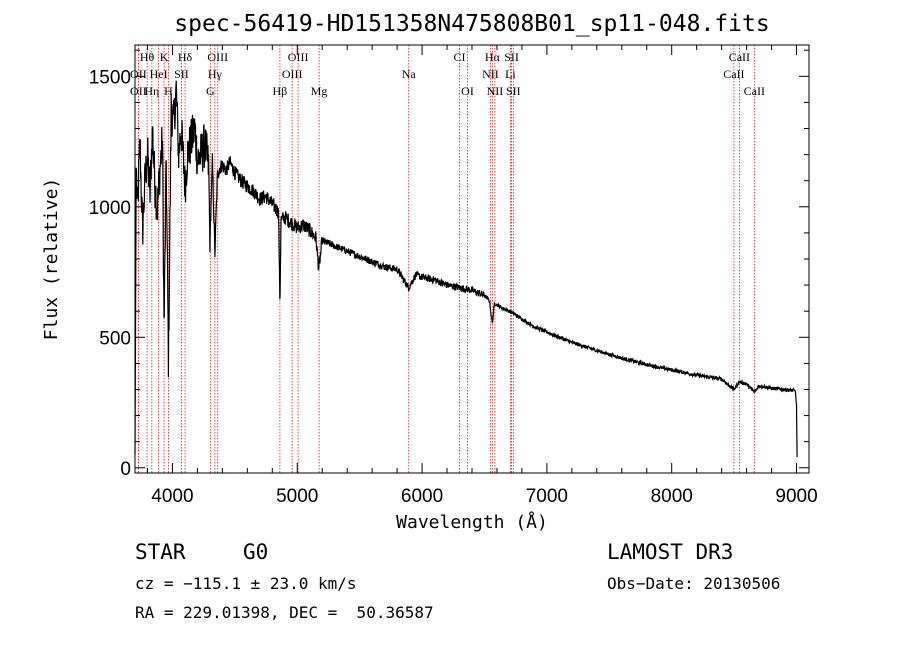 The width and height of the screenshot is (900, 649). What do you see at coordinates (493, 57) in the screenshot?
I see `line-label-19: Hα` at bounding box center [493, 57].